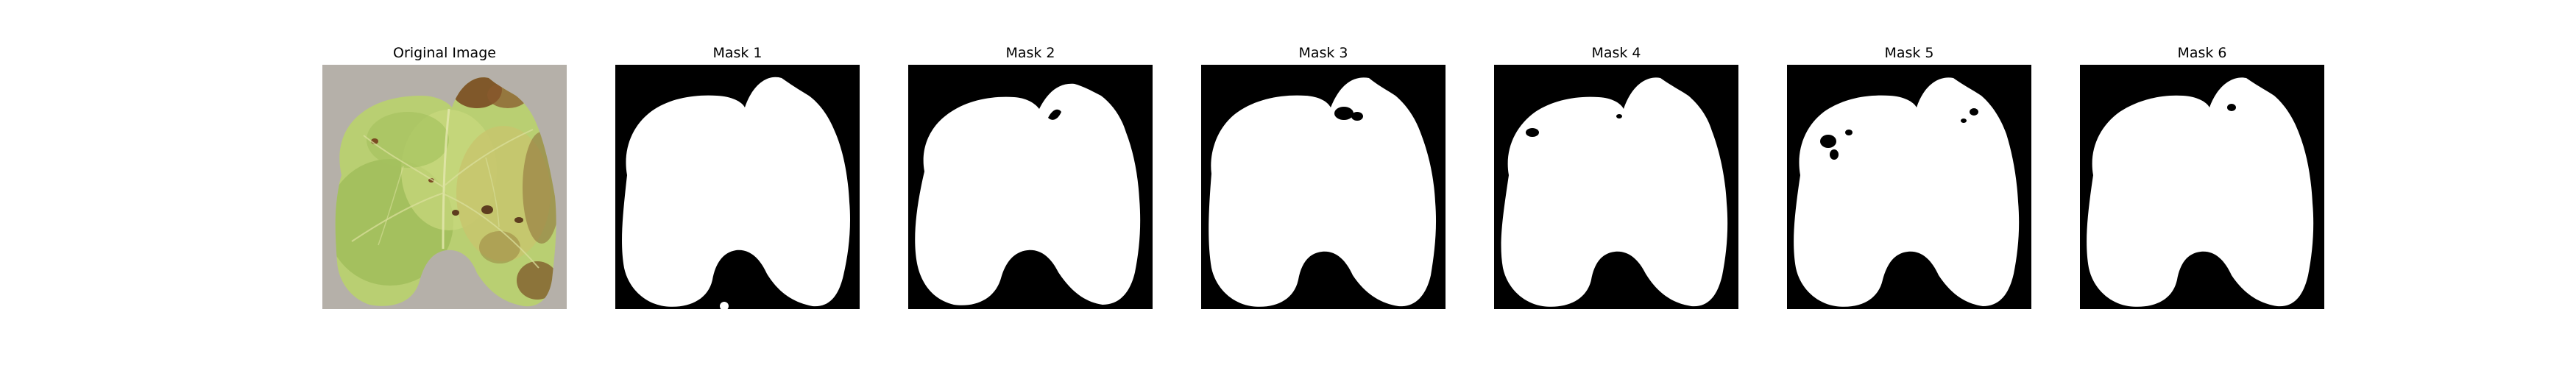 This screenshot has width=2576, height=368. I want to click on panel-title: Mask 6, so click(2202, 53).